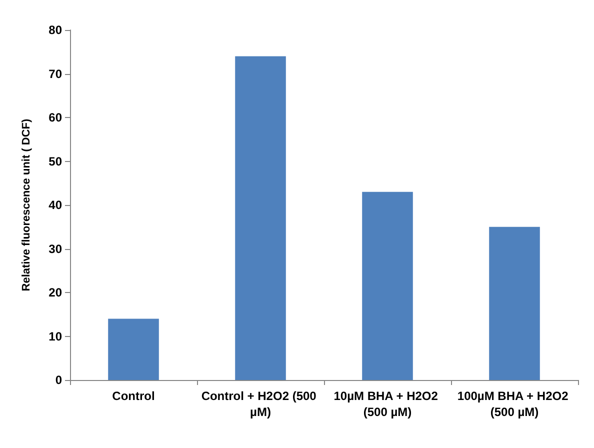 The height and width of the screenshot is (448, 594). I want to click on y-tick-label: 10, so click(55, 336).